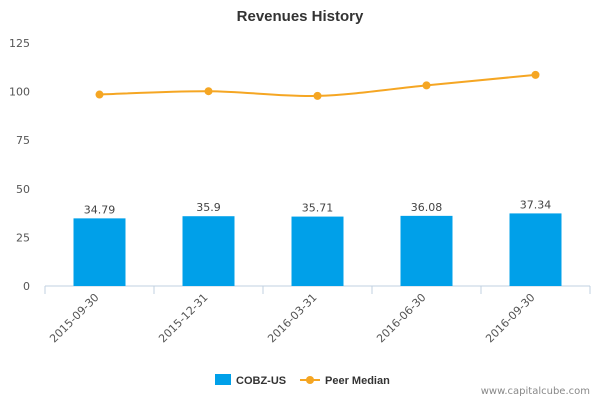 The image size is (600, 400). I want to click on bar-data-label: 36.08, so click(427, 207).